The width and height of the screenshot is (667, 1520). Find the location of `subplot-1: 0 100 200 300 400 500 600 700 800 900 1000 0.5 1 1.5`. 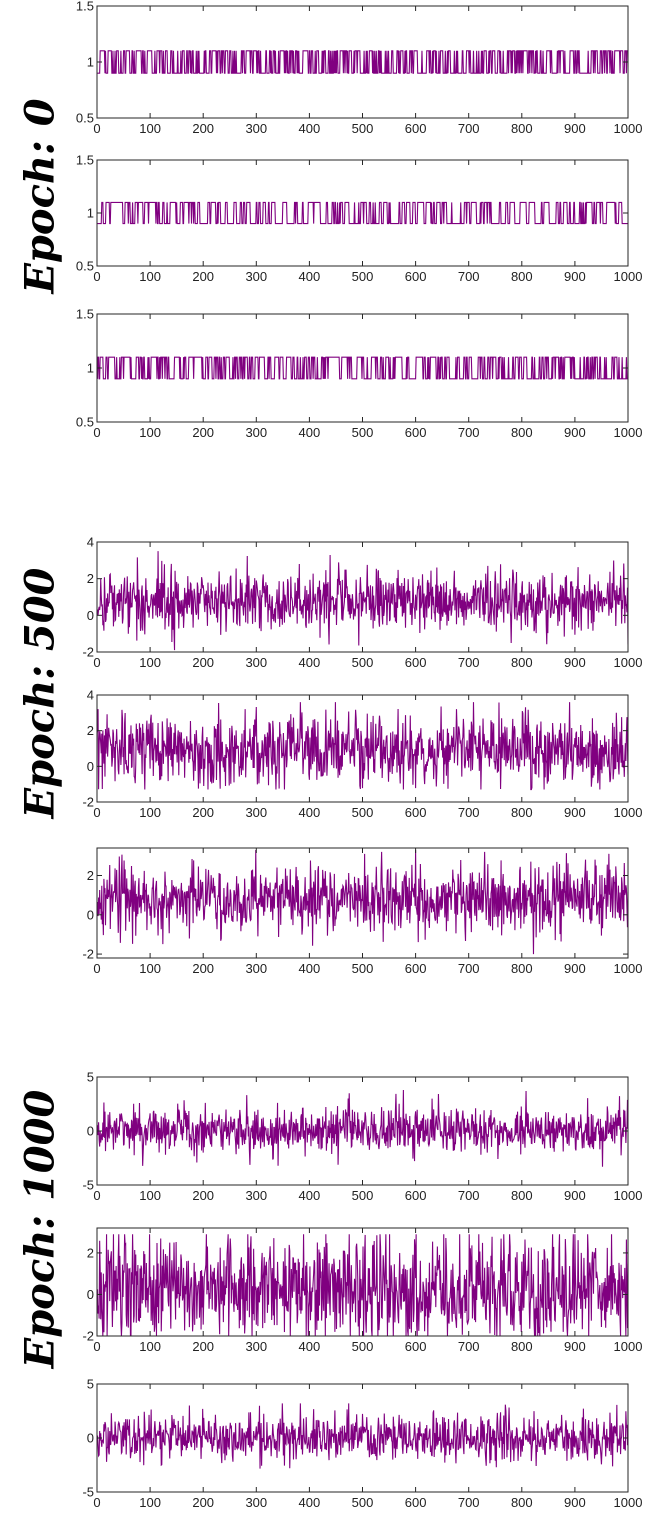

subplot-1: 0 100 200 300 400 500 600 700 800 900 1000 0.5 1 1.5 is located at coordinates (359, 68).